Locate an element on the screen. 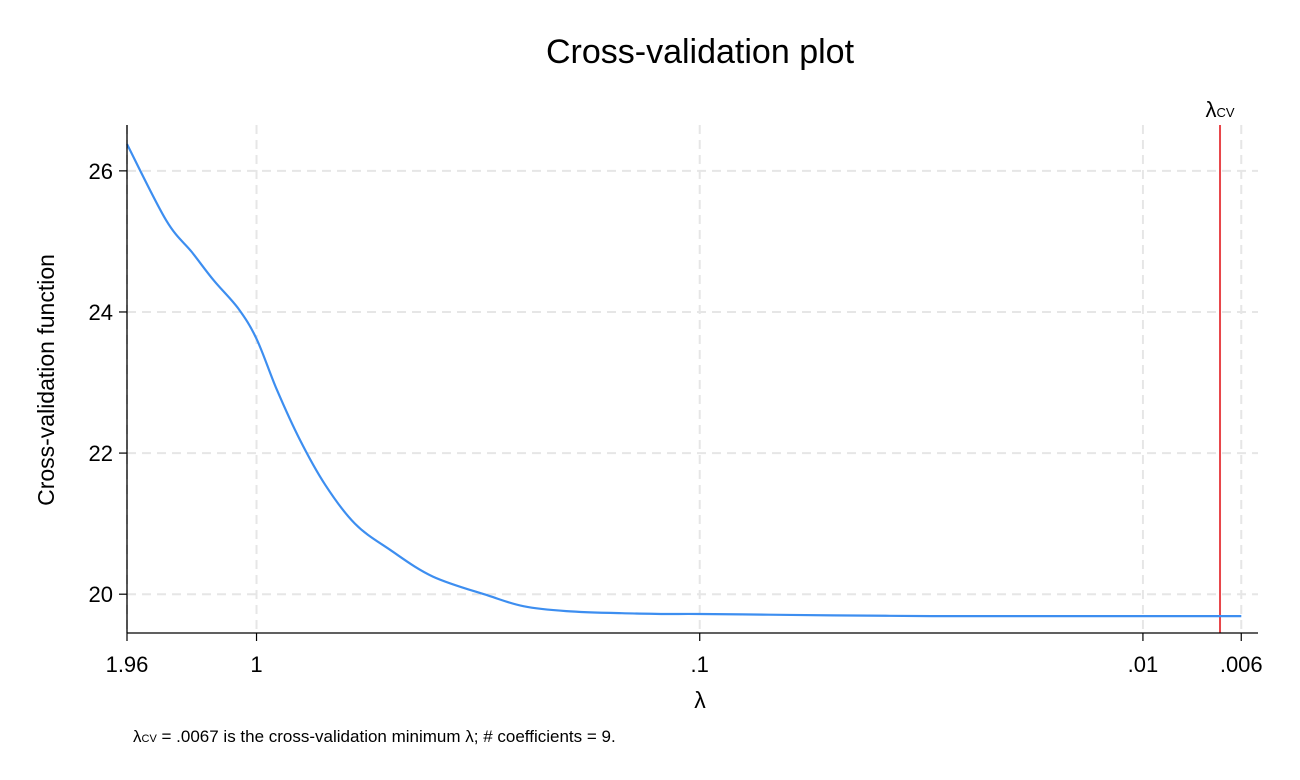 The height and width of the screenshot is (780, 1300). x-axis-title: λ is located at coordinates (700, 700).